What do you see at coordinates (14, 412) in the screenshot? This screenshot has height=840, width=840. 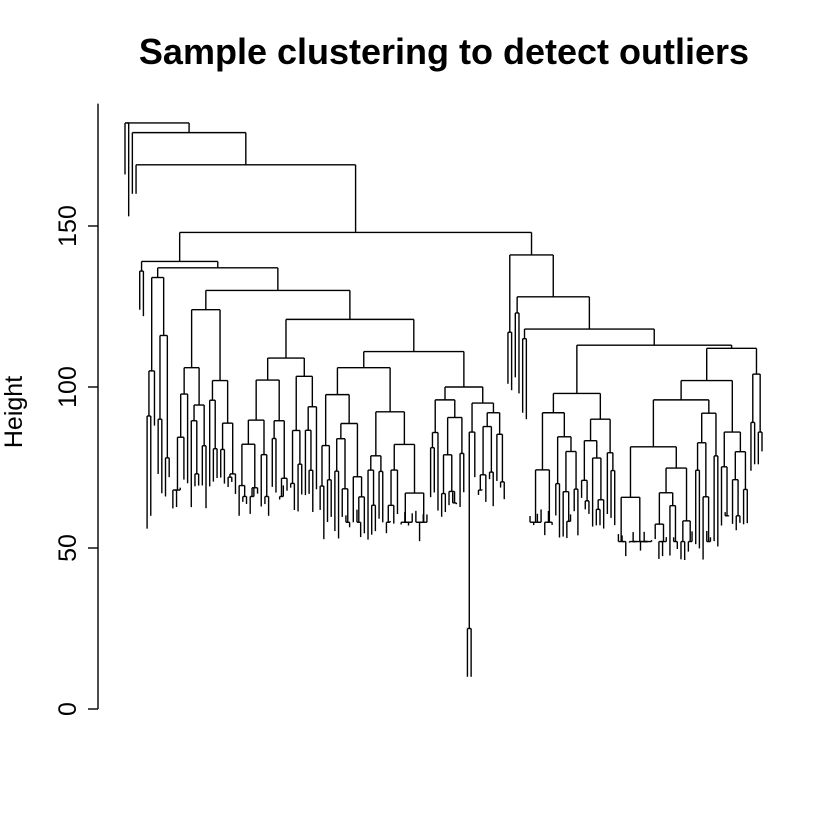 I see `y-axis-label: Height` at bounding box center [14, 412].